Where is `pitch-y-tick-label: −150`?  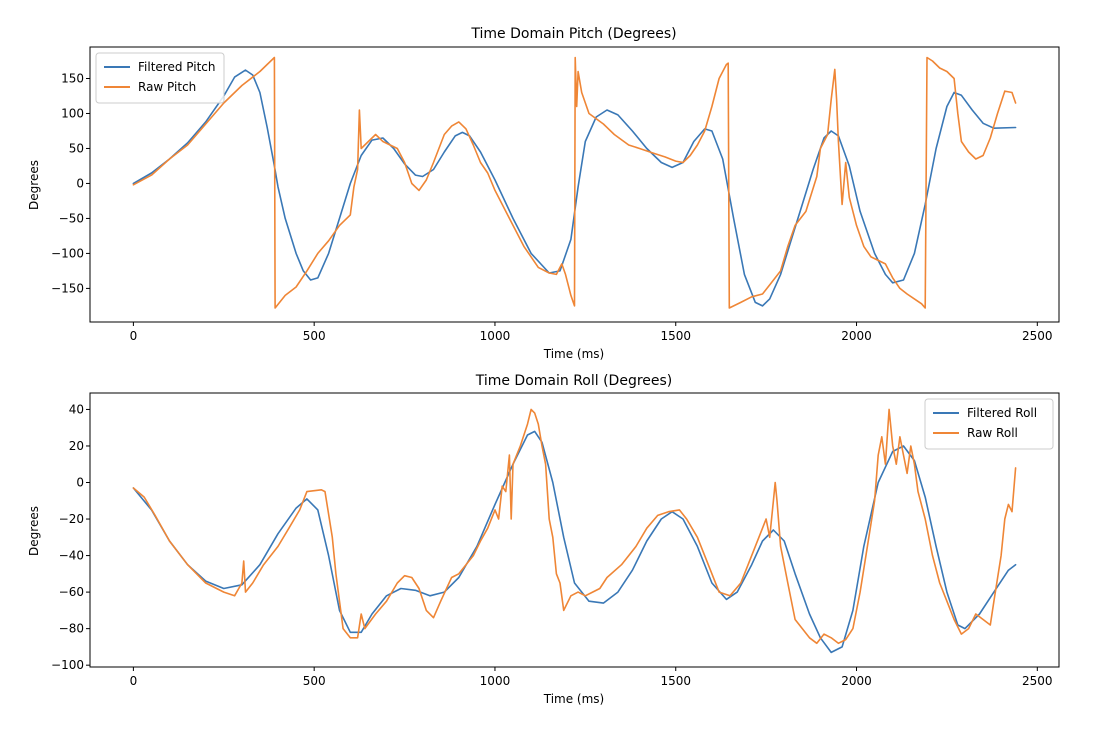 pitch-y-tick-label: −150 is located at coordinates (67, 288).